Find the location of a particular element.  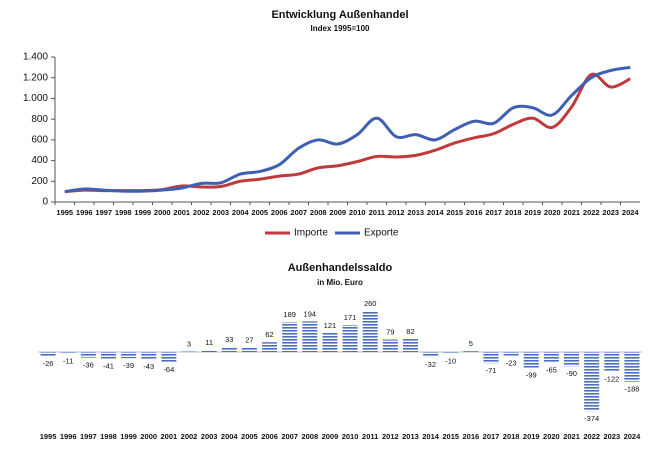

chart-subtitle: in Mio. Euro is located at coordinates (340, 282).